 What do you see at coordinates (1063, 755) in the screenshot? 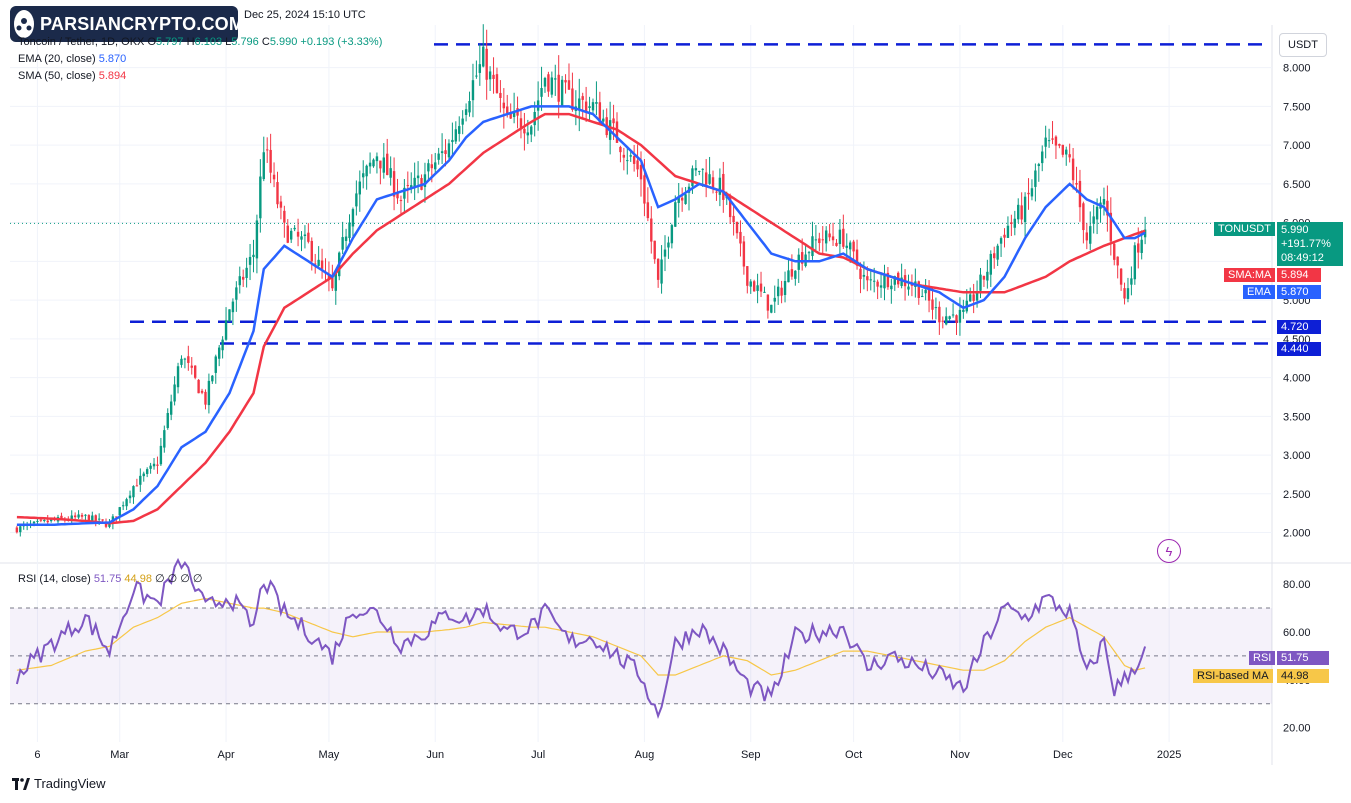
I see `x-tick-label: Dec` at bounding box center [1063, 755].